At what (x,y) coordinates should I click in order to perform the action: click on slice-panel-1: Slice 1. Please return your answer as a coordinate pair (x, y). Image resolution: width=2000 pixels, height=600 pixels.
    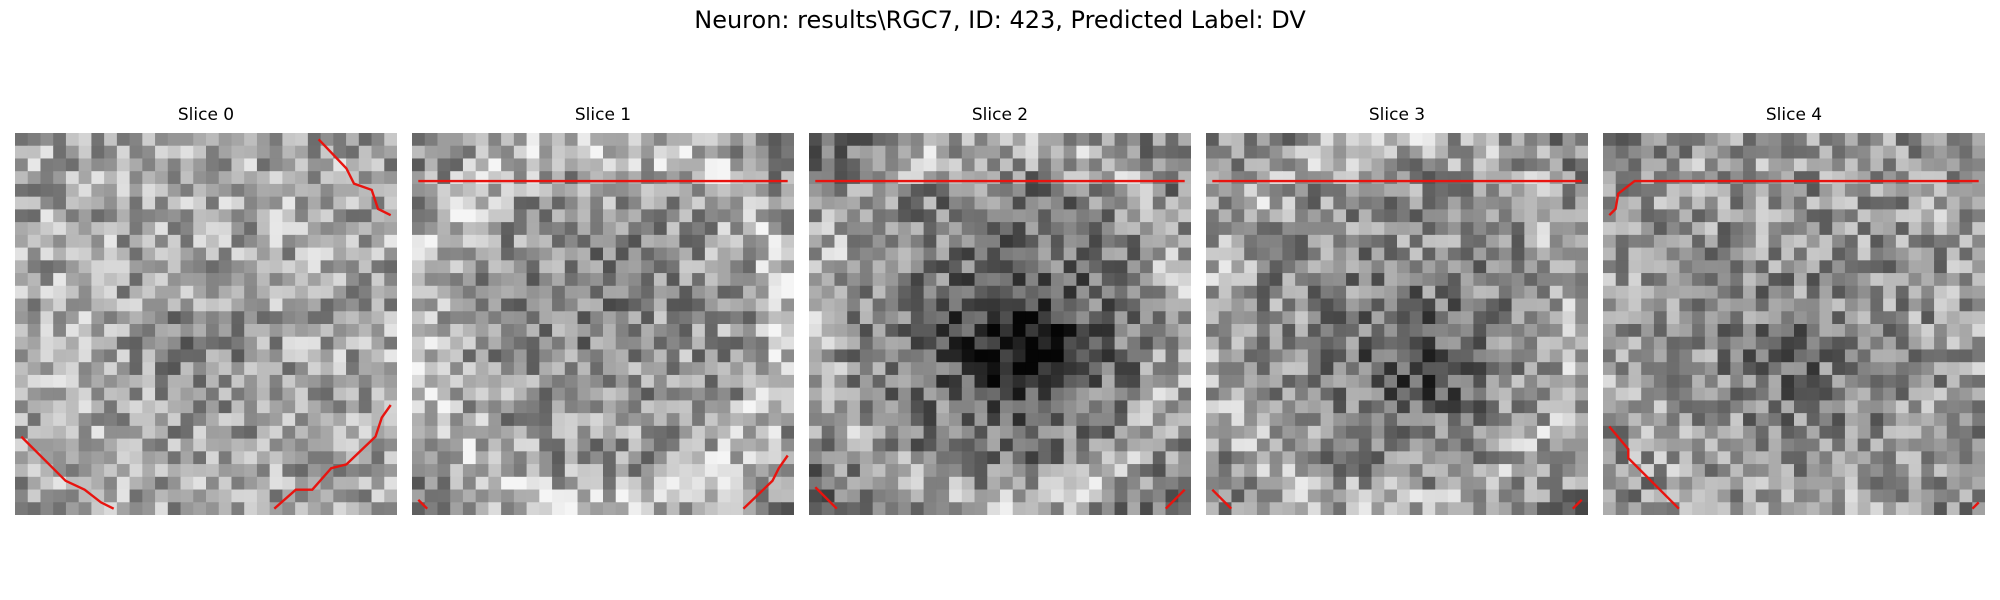
    Looking at the image, I should click on (603, 310).